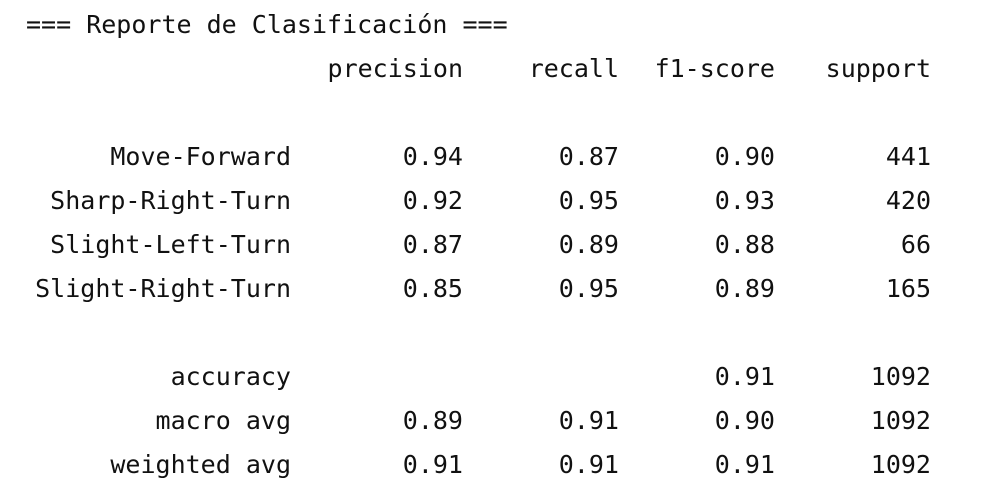 This screenshot has width=990, height=500. What do you see at coordinates (170, 244) in the screenshot?
I see `row-label: Slight-Left-Turn` at bounding box center [170, 244].